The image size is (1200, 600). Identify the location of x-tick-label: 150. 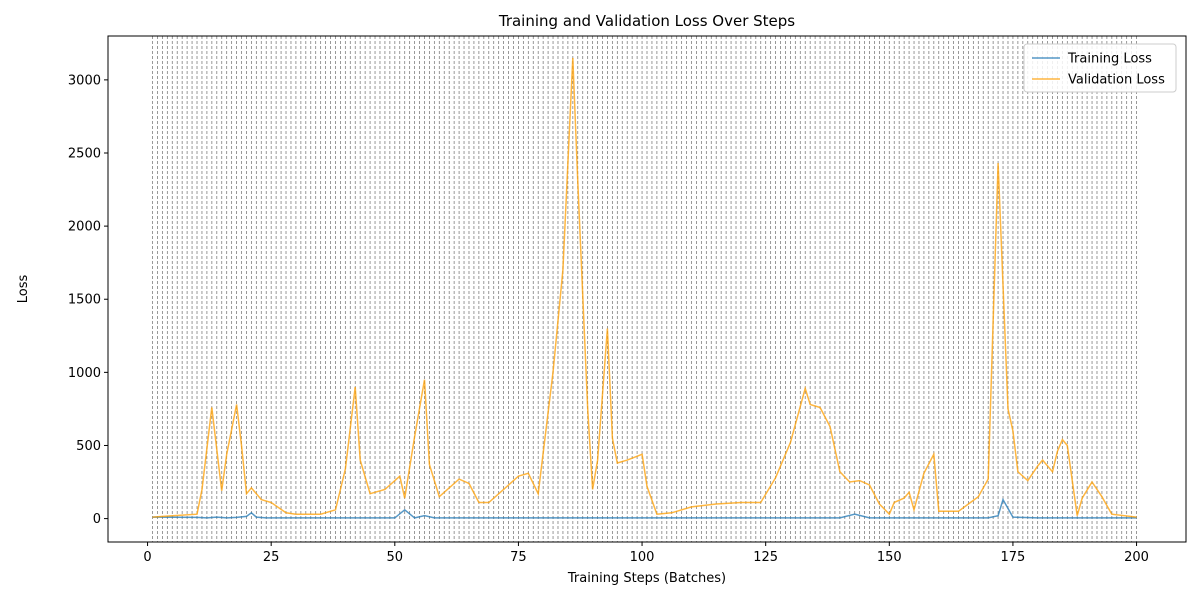
(889, 557).